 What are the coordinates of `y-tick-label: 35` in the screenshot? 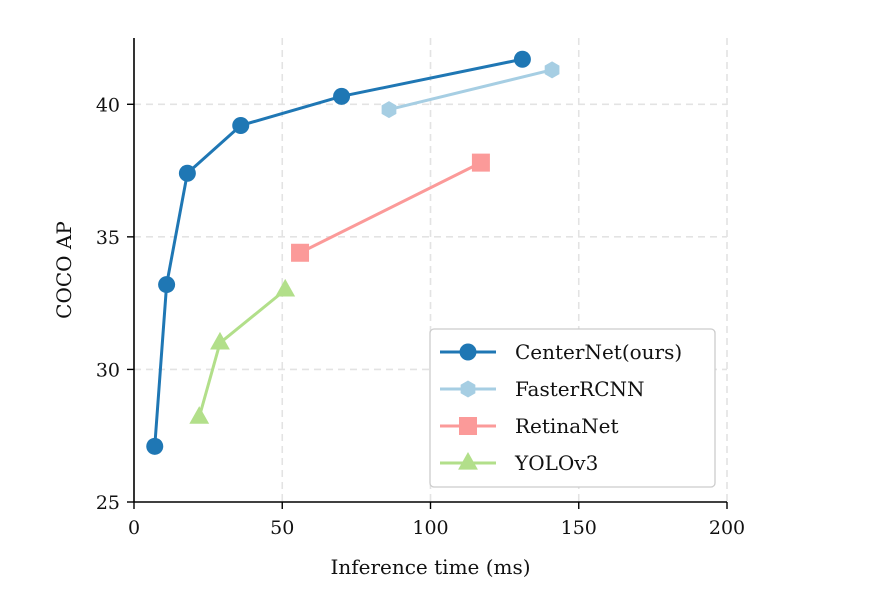 It's located at (108, 238).